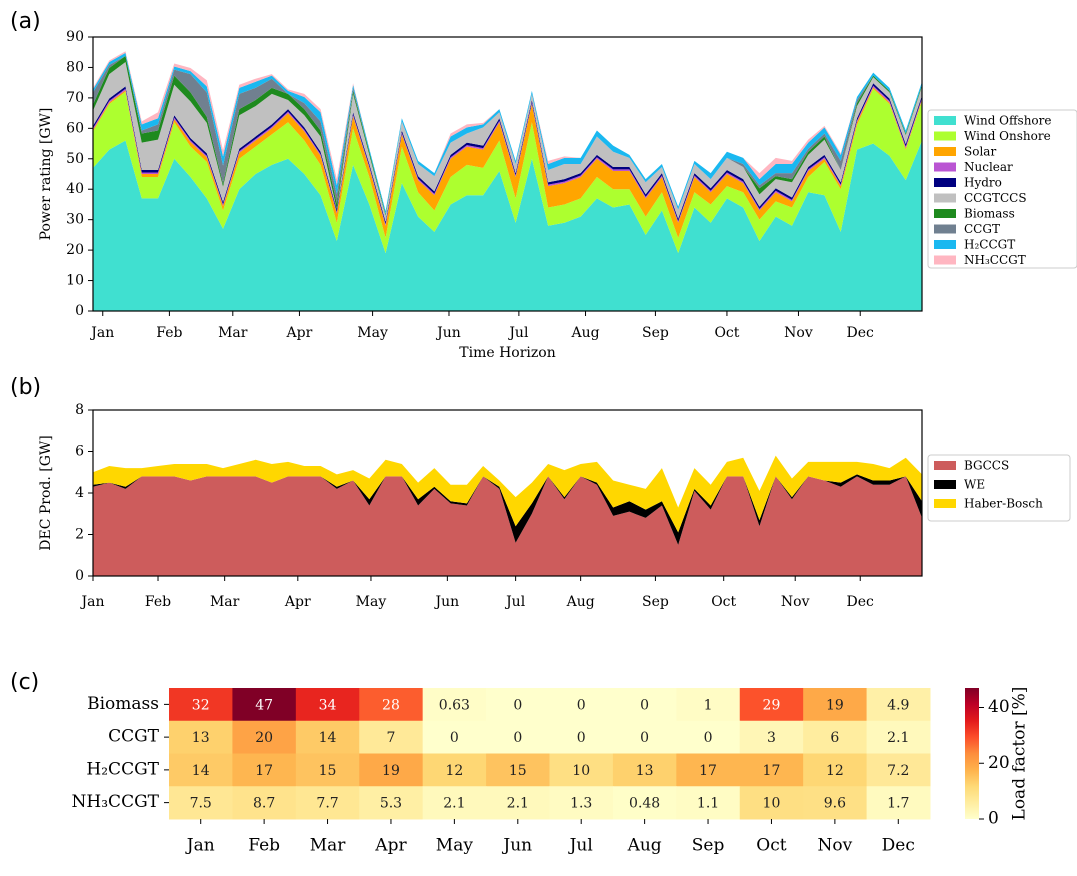  Describe the element at coordinates (580, 602) in the screenshot. I see `x-tick-label: Aug` at that location.